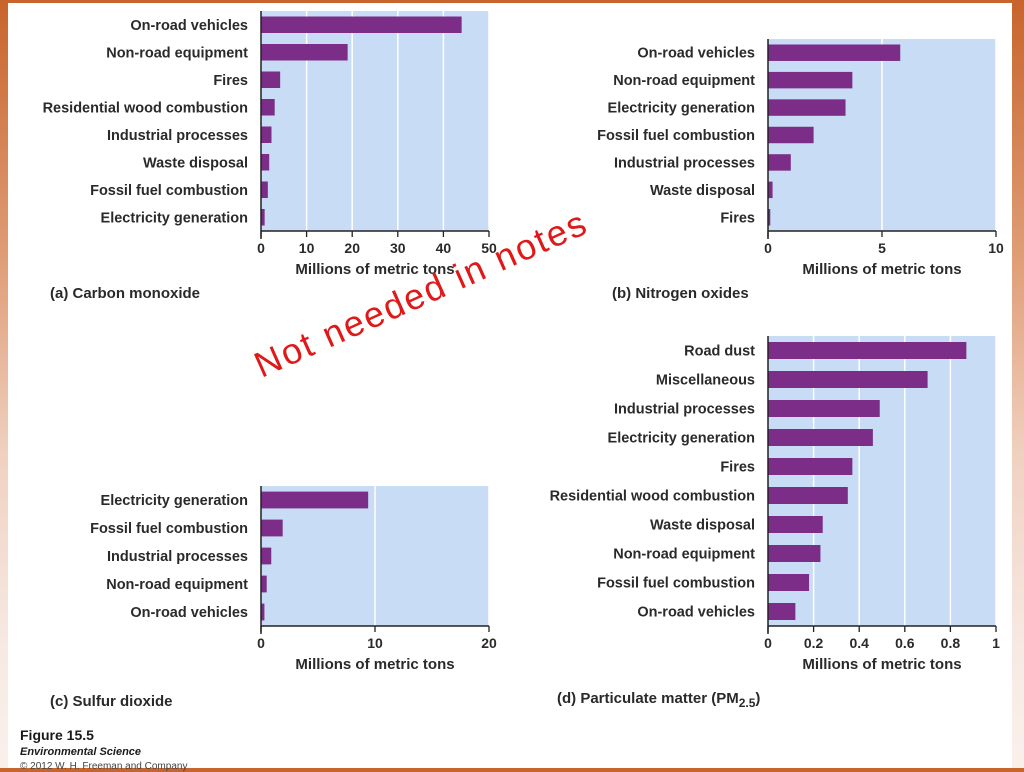 The height and width of the screenshot is (772, 1024). What do you see at coordinates (905, 643) in the screenshot?
I see `chart-d-tick-label: 0.6` at bounding box center [905, 643].